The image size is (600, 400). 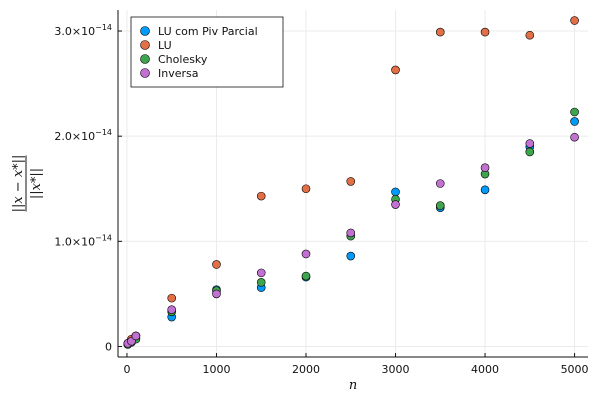 What do you see at coordinates (145, 59) in the screenshot?
I see `legend-marker-cholesky` at bounding box center [145, 59].